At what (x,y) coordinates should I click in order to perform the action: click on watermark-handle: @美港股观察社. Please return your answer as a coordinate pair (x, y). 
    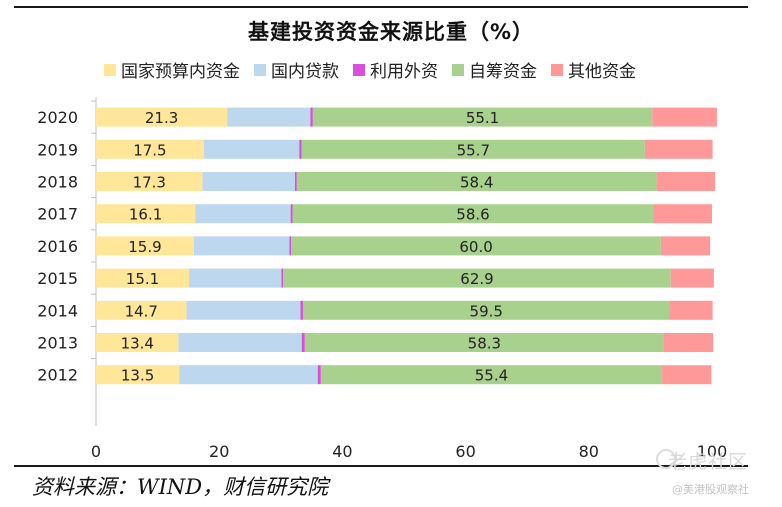
    Looking at the image, I should click on (710, 489).